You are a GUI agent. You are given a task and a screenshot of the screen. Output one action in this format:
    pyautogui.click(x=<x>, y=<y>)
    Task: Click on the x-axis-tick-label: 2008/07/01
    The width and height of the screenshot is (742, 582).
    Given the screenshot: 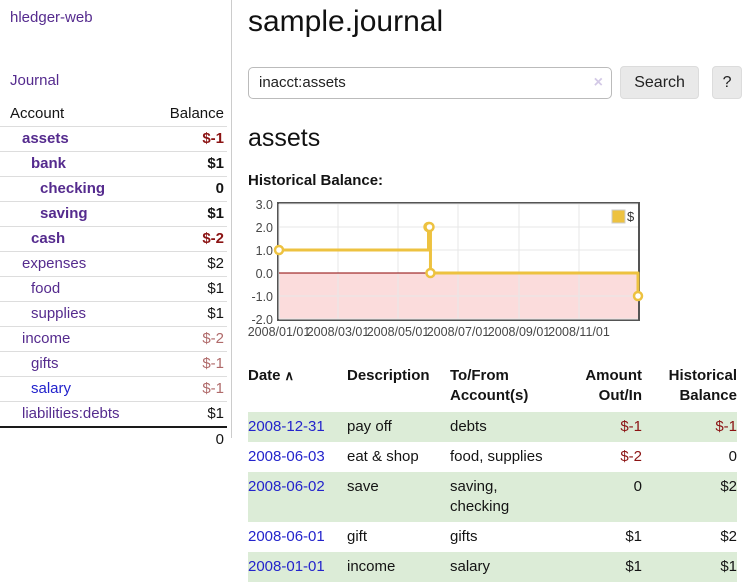 What is the action you would take?
    pyautogui.click(x=458, y=332)
    